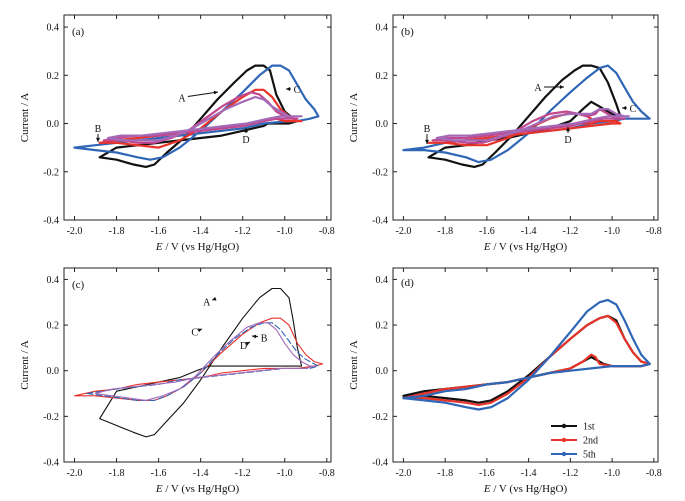 The width and height of the screenshot is (685, 501). What do you see at coordinates (564, 440) in the screenshot?
I see `legend-marker-2nd` at bounding box center [564, 440].